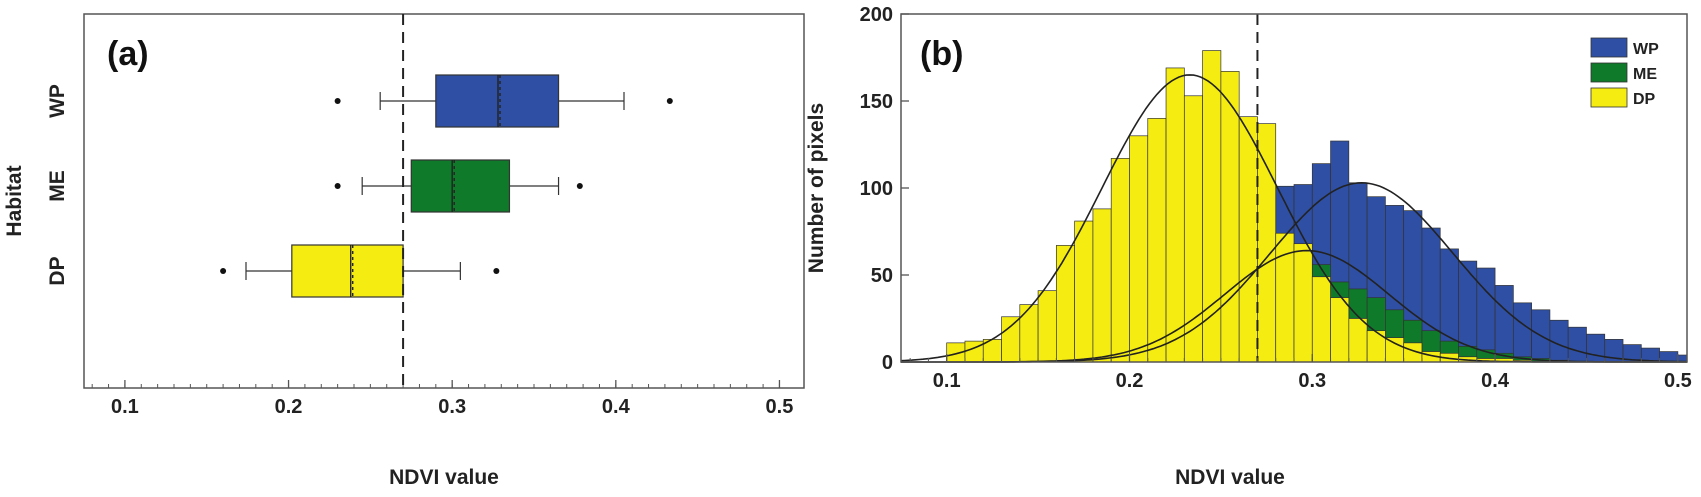 This screenshot has height=497, width=1701. I want to click on panel-b-y-tick-label: 0, so click(887, 363).